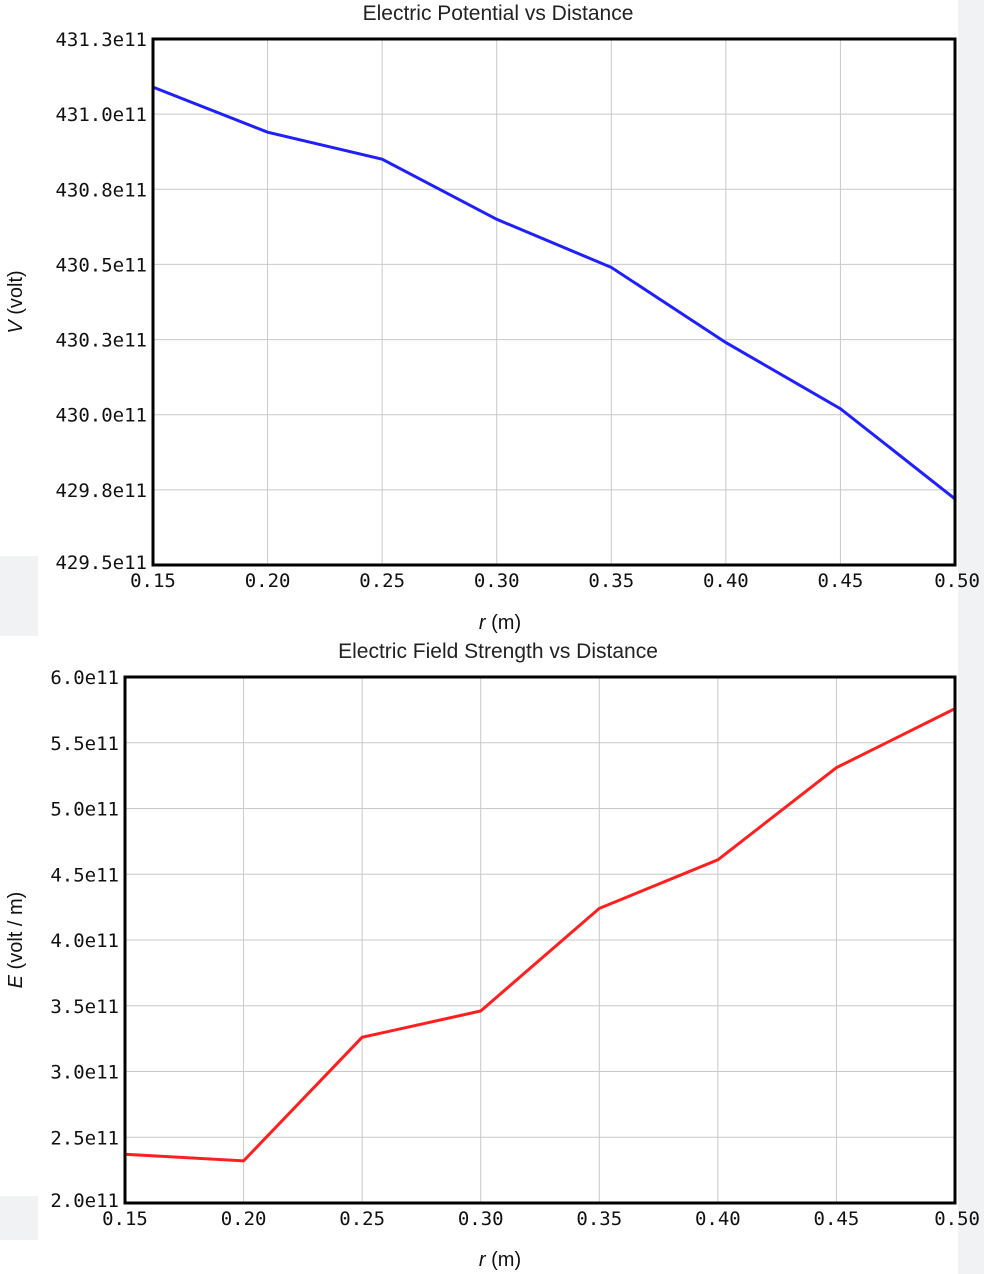  What do you see at coordinates (84, 1138) in the screenshot?
I see `field-y-tick-label: 2.5e11` at bounding box center [84, 1138].